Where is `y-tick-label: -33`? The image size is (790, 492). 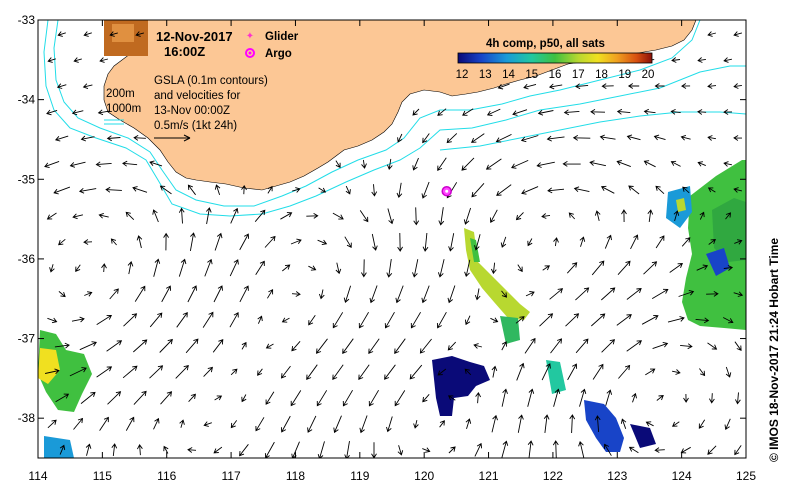
y-tick-label: -33 is located at coordinates (27, 20).